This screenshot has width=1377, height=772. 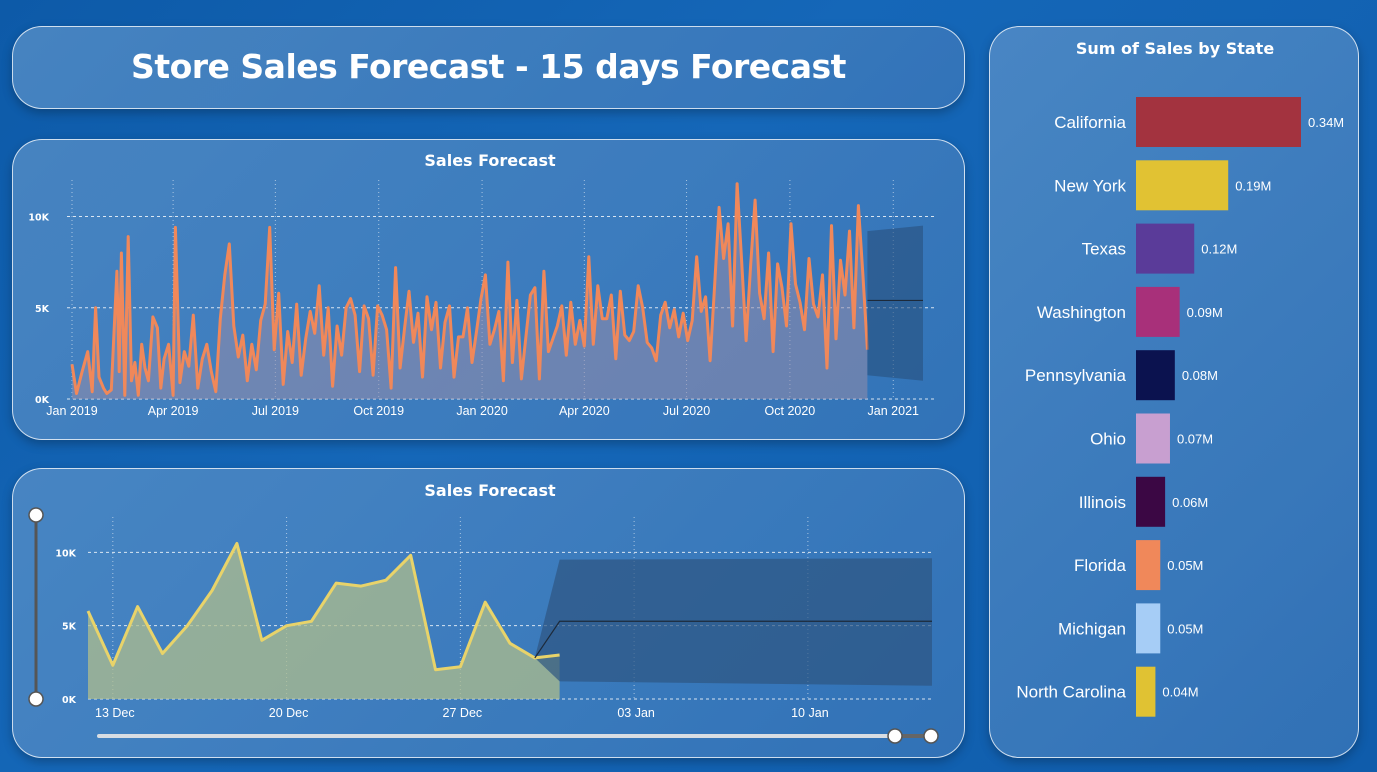 What do you see at coordinates (1090, 185) in the screenshot?
I see `state-label: New York` at bounding box center [1090, 185].